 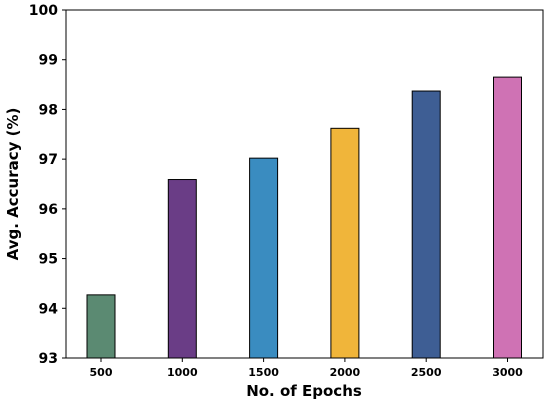 What do you see at coordinates (49, 309) in the screenshot?
I see `y-tick-label: 94` at bounding box center [49, 309].